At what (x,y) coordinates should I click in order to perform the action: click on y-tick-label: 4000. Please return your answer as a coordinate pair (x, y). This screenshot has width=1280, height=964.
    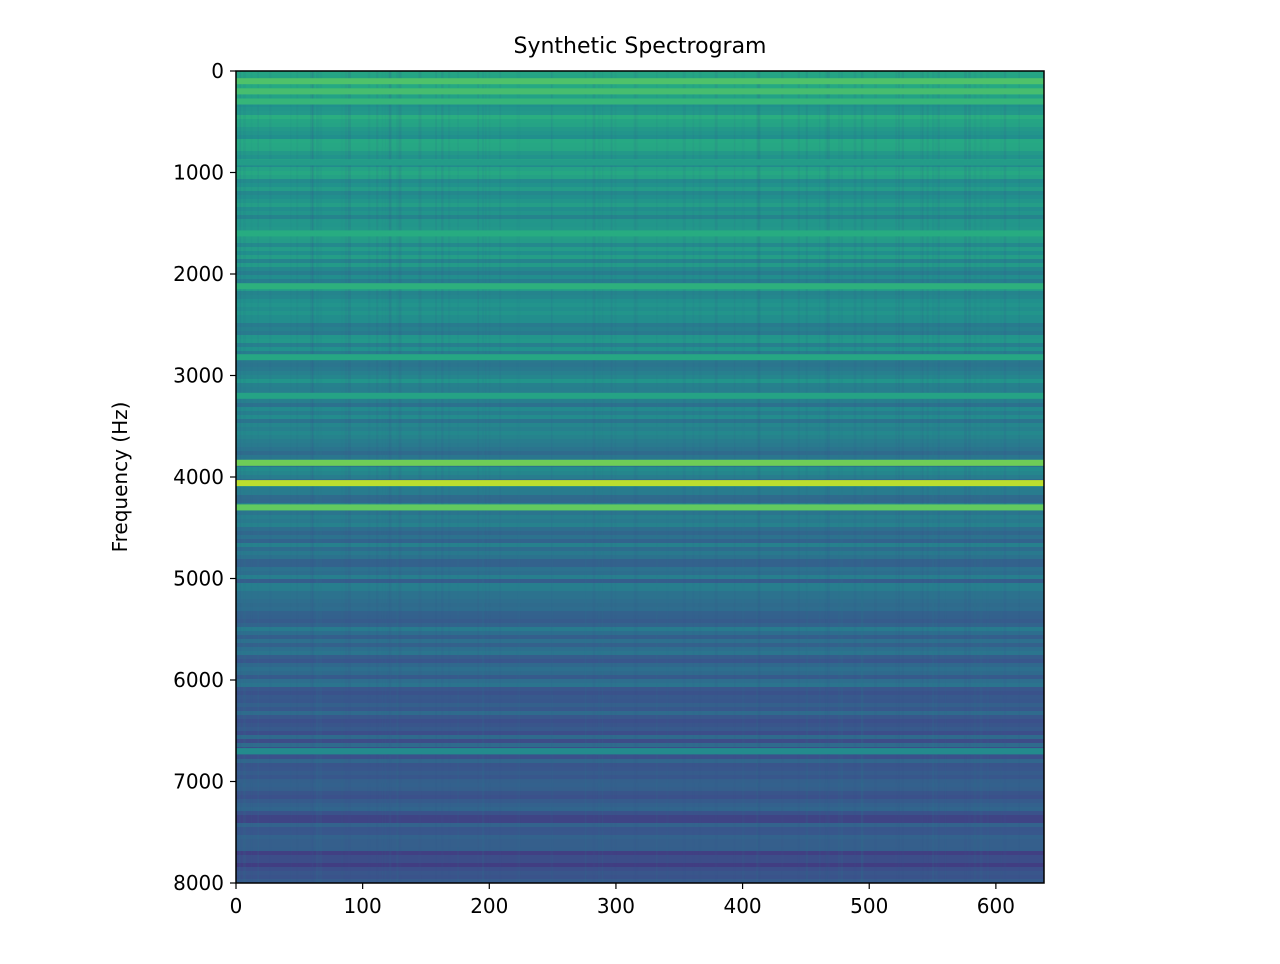
    Looking at the image, I should click on (198, 477).